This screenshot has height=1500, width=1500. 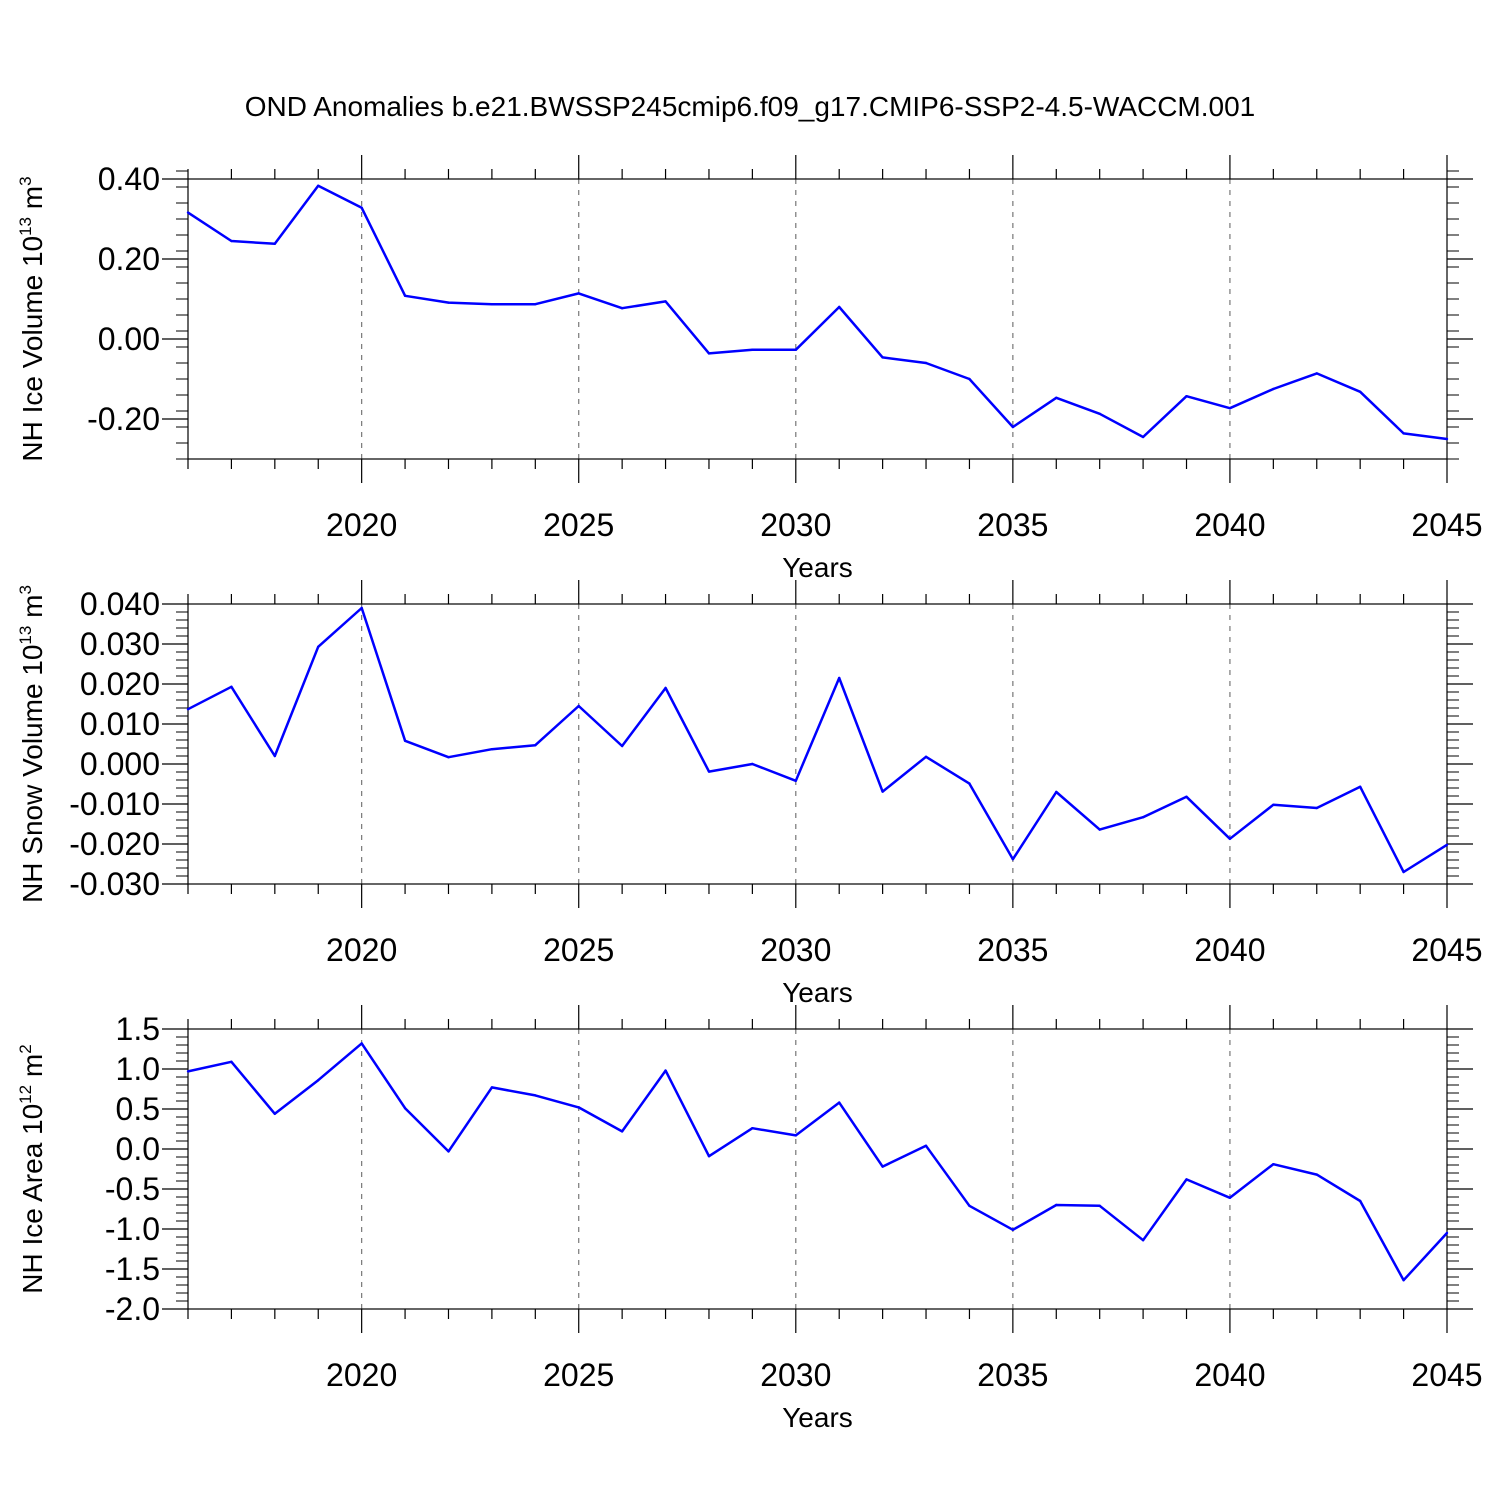 What do you see at coordinates (120, 764) in the screenshot?
I see `y-tick-label: 0.000` at bounding box center [120, 764].